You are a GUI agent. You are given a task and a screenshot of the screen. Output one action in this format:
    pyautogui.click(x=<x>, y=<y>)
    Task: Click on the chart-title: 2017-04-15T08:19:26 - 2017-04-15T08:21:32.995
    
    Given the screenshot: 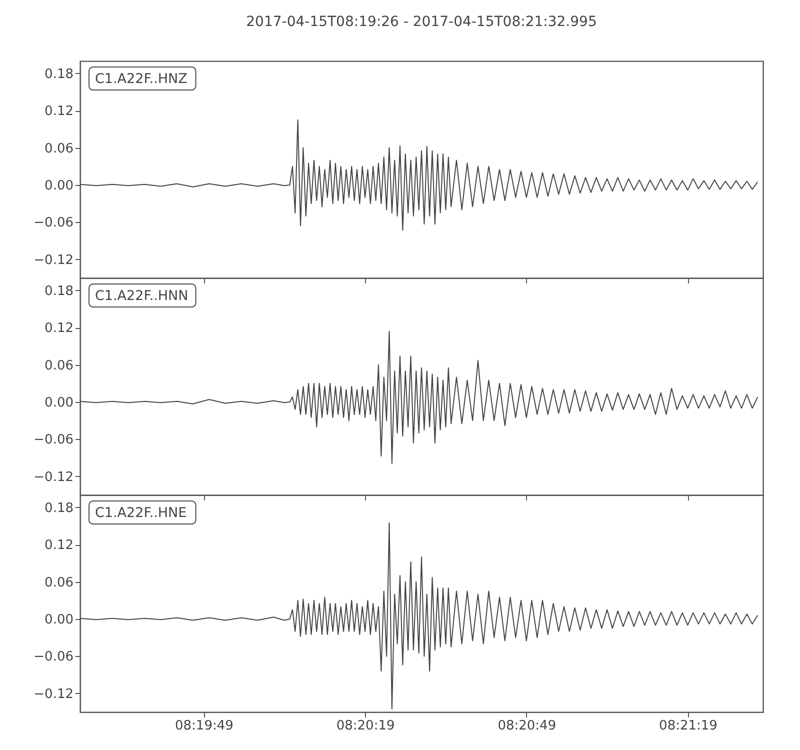 What is the action you would take?
    pyautogui.click(x=421, y=22)
    